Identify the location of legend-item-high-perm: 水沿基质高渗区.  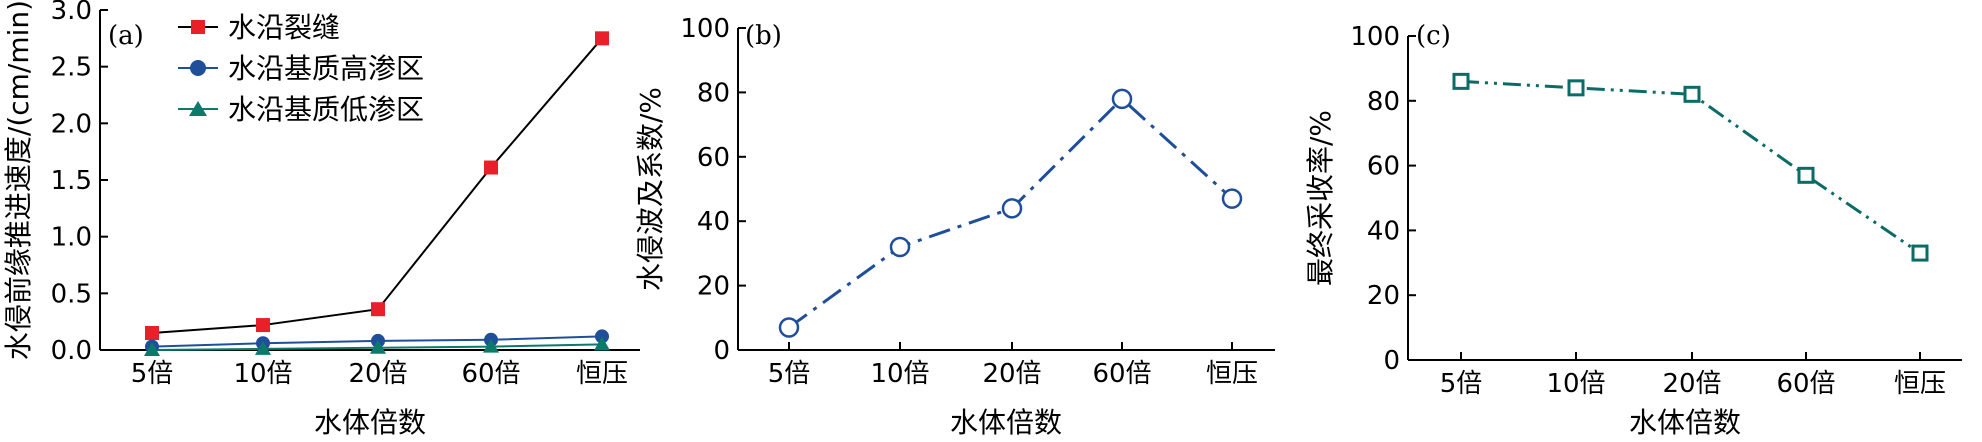
(301, 68).